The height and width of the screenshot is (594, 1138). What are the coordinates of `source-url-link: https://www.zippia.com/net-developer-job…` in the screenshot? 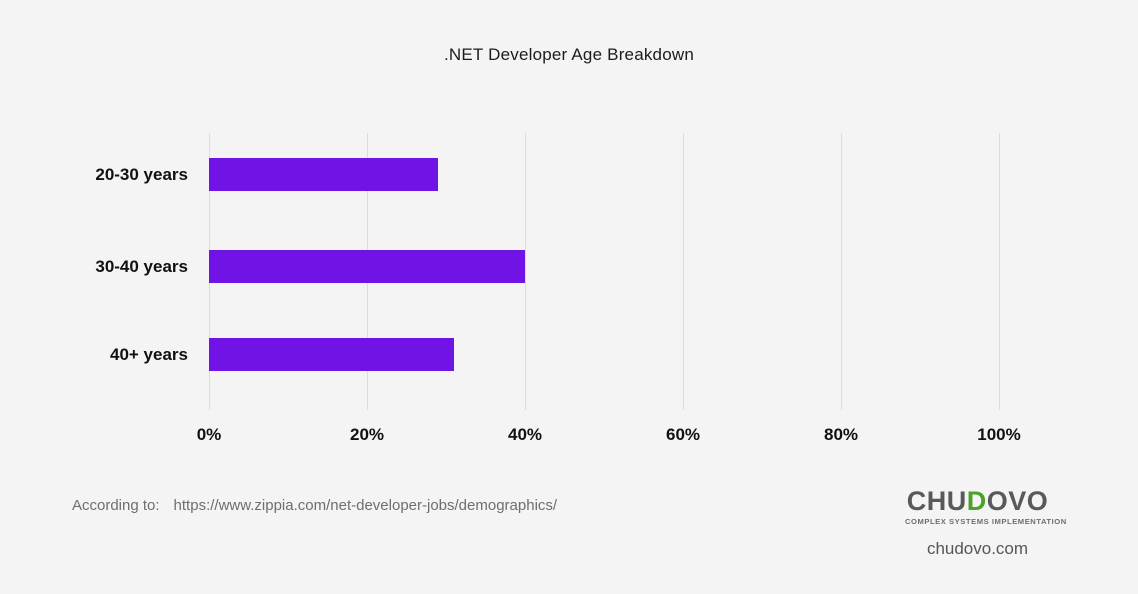 It's located at (365, 505).